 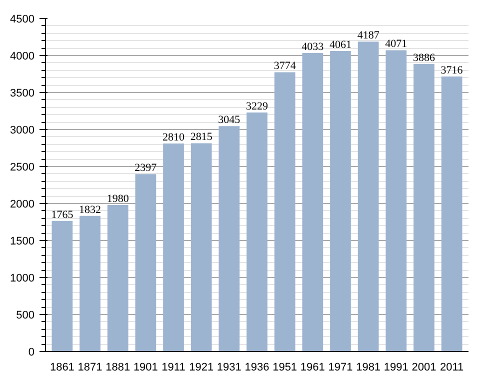 I want to click on x-tick-label: 1871, so click(x=90, y=367).